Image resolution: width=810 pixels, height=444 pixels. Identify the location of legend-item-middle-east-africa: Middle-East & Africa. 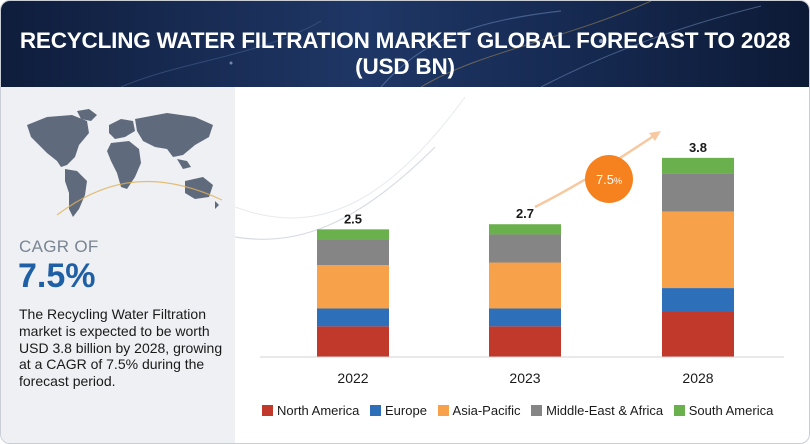
(597, 410).